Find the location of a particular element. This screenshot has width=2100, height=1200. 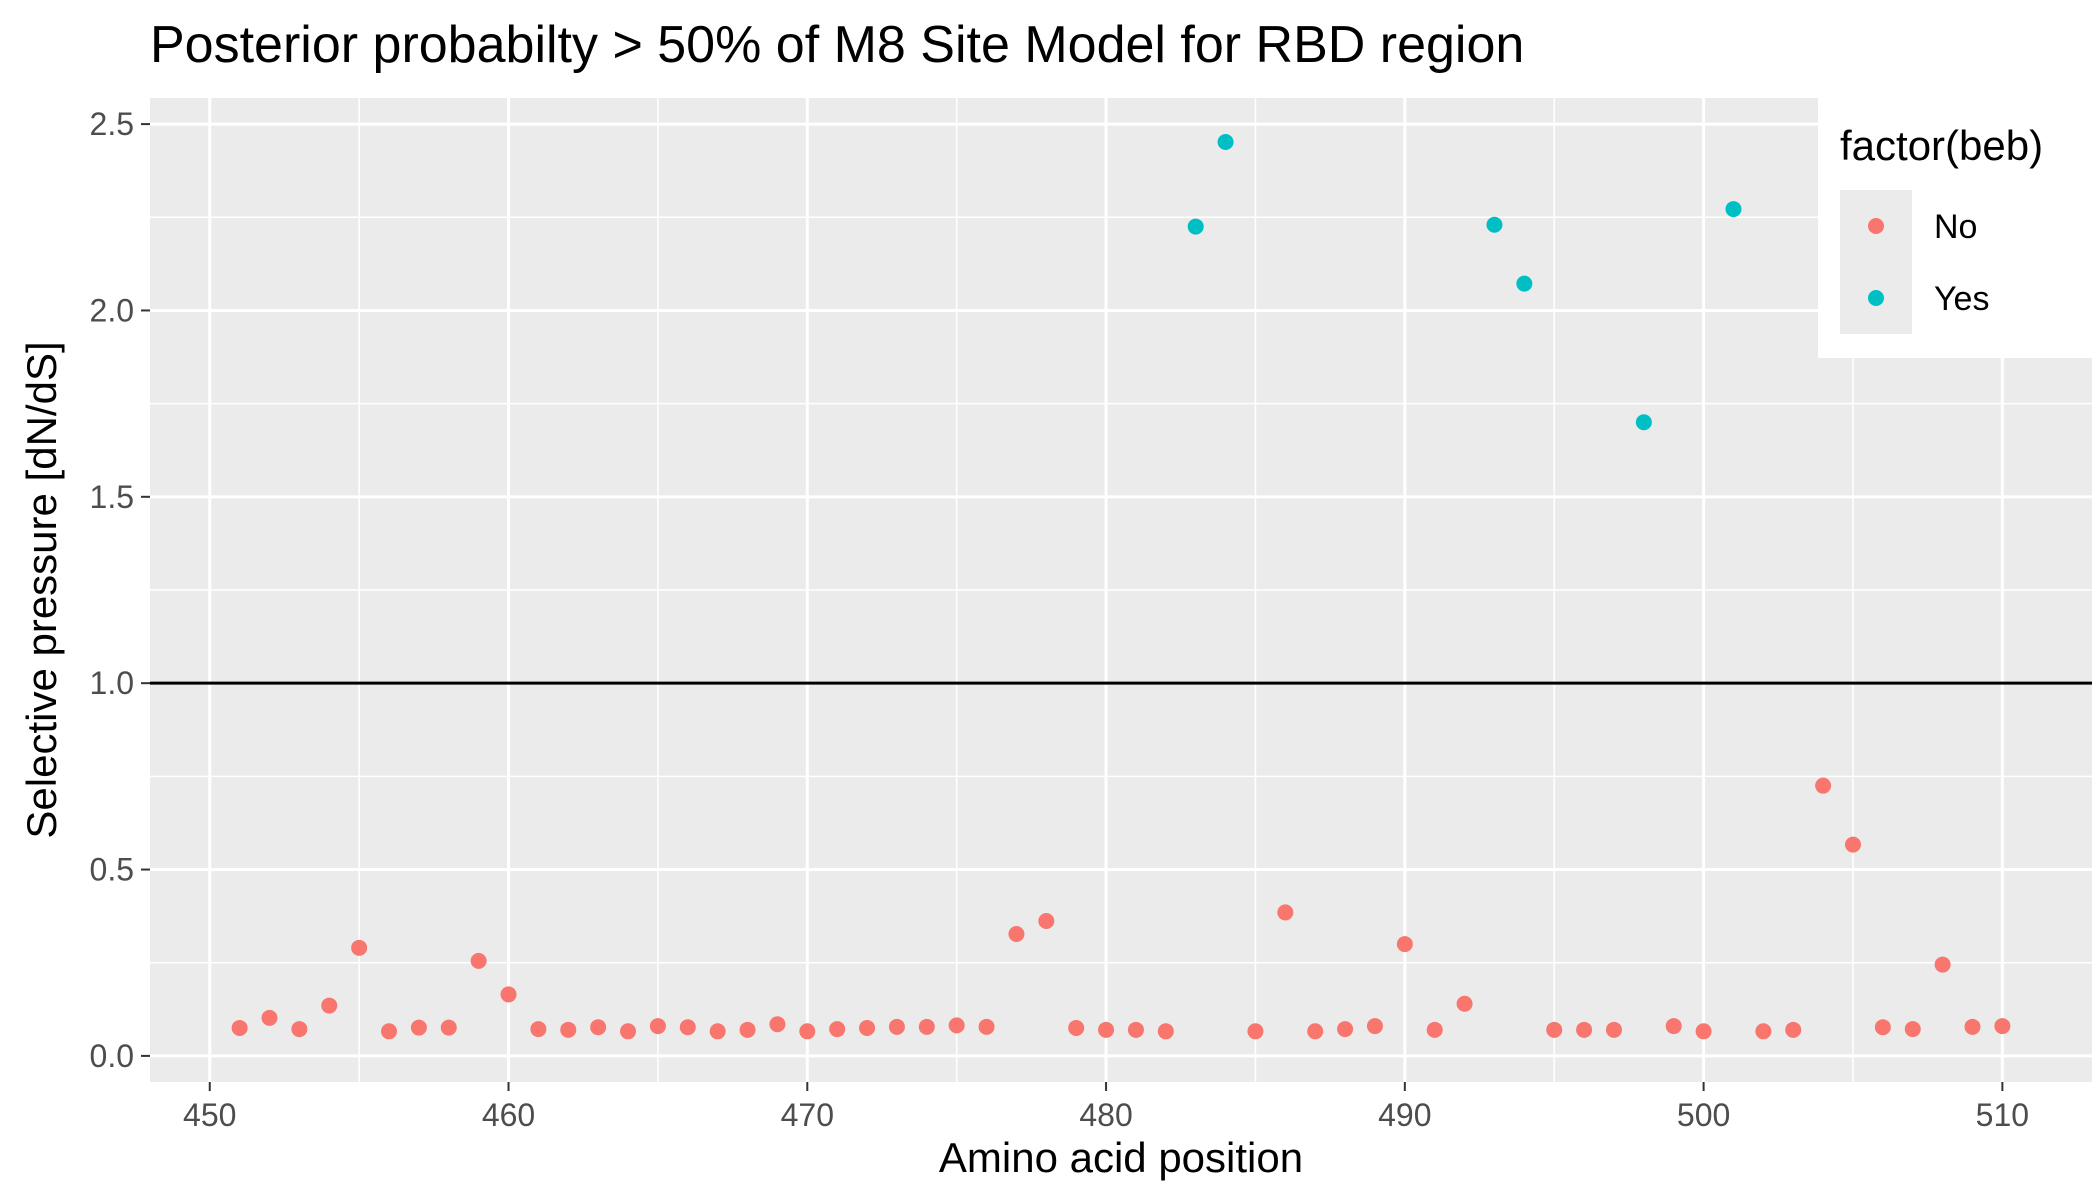

x-tick-label: 490 is located at coordinates (1404, 1115).